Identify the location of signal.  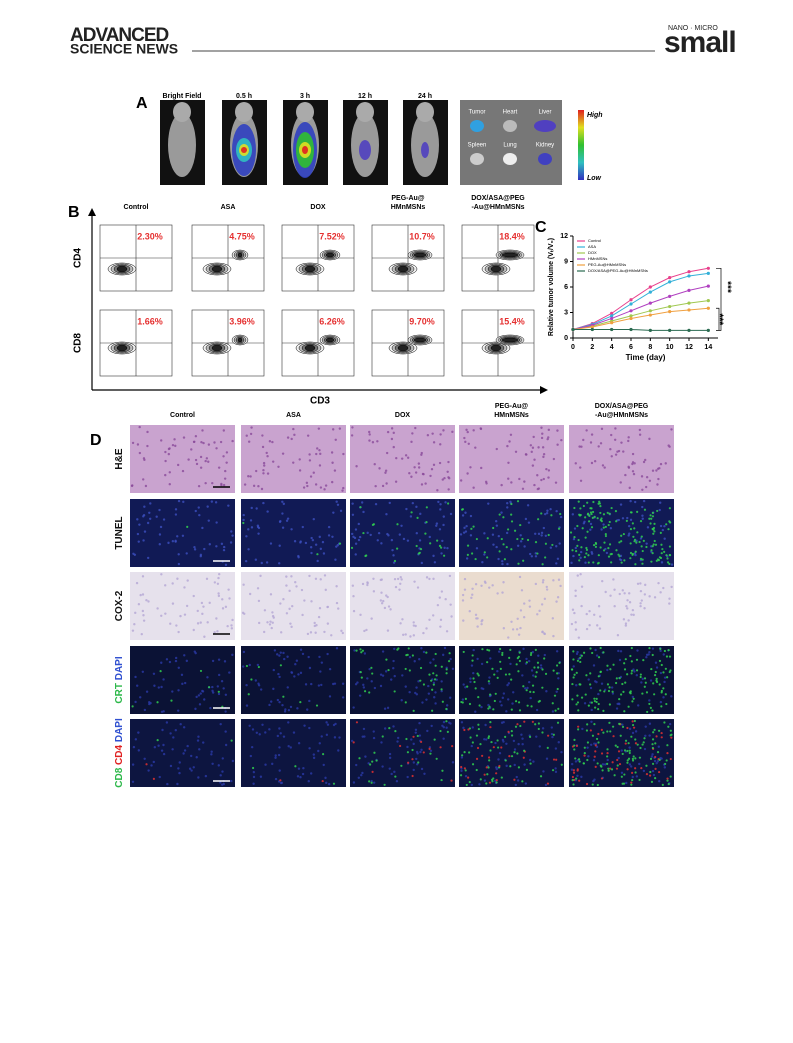
(365, 150).